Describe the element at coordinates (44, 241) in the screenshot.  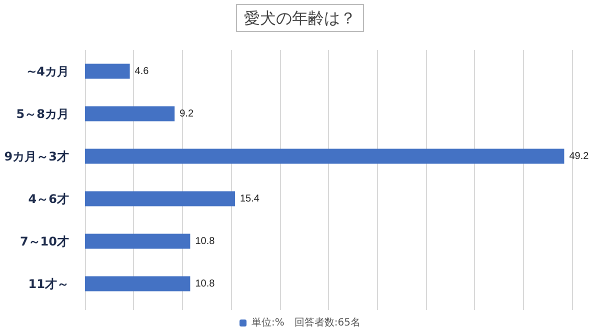
I see `y-tick-label: 7～10才` at that location.